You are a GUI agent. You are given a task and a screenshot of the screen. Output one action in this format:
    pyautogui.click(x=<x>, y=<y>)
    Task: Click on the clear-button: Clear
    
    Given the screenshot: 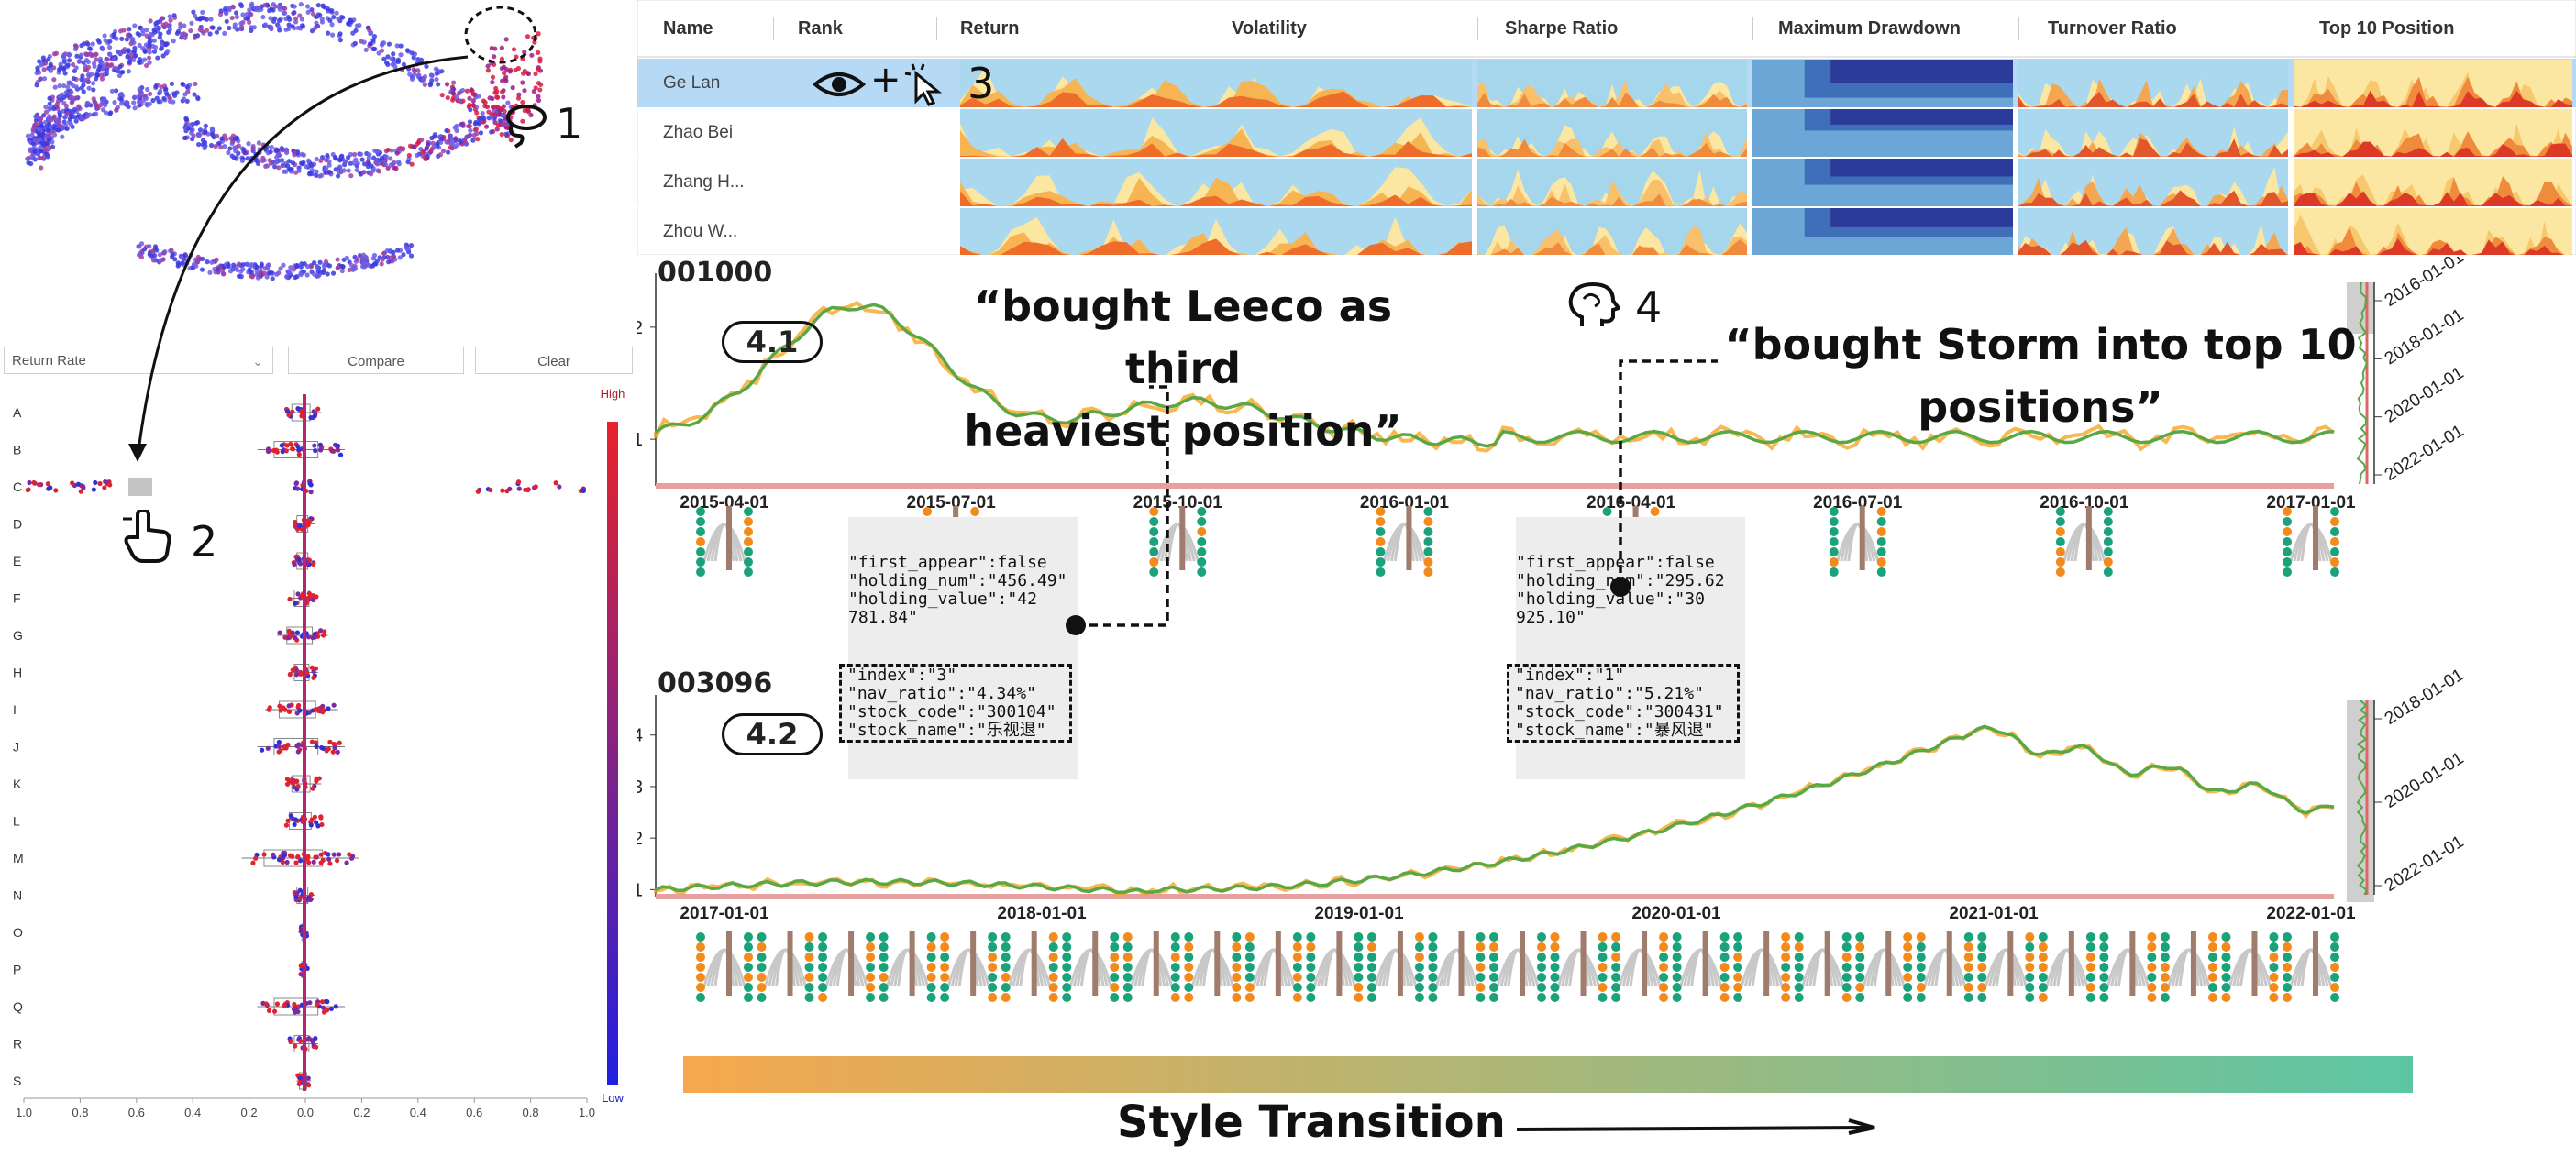 What is the action you would take?
    pyautogui.click(x=554, y=360)
    